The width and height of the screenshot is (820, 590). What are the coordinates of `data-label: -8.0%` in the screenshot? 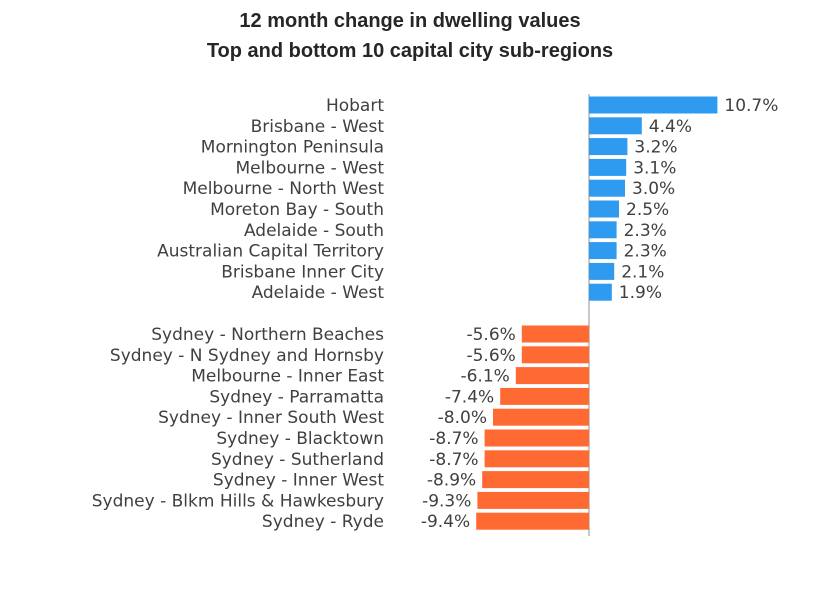 It's located at (462, 418).